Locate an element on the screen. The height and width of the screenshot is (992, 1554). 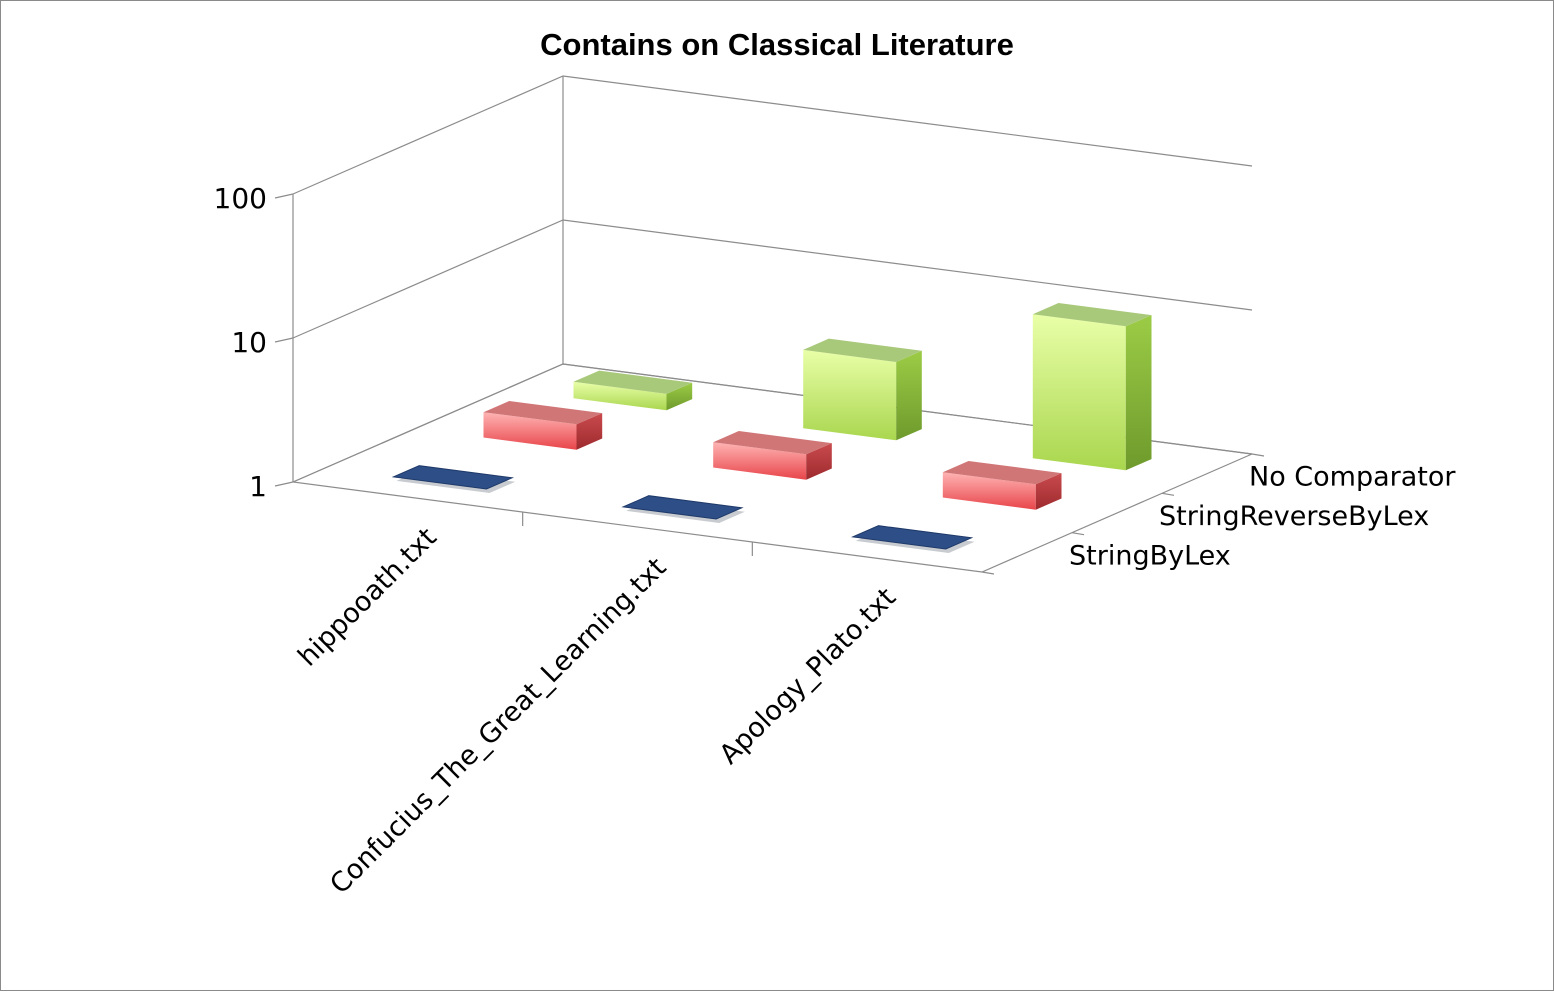
series-label: StringByLex is located at coordinates (1150, 555).